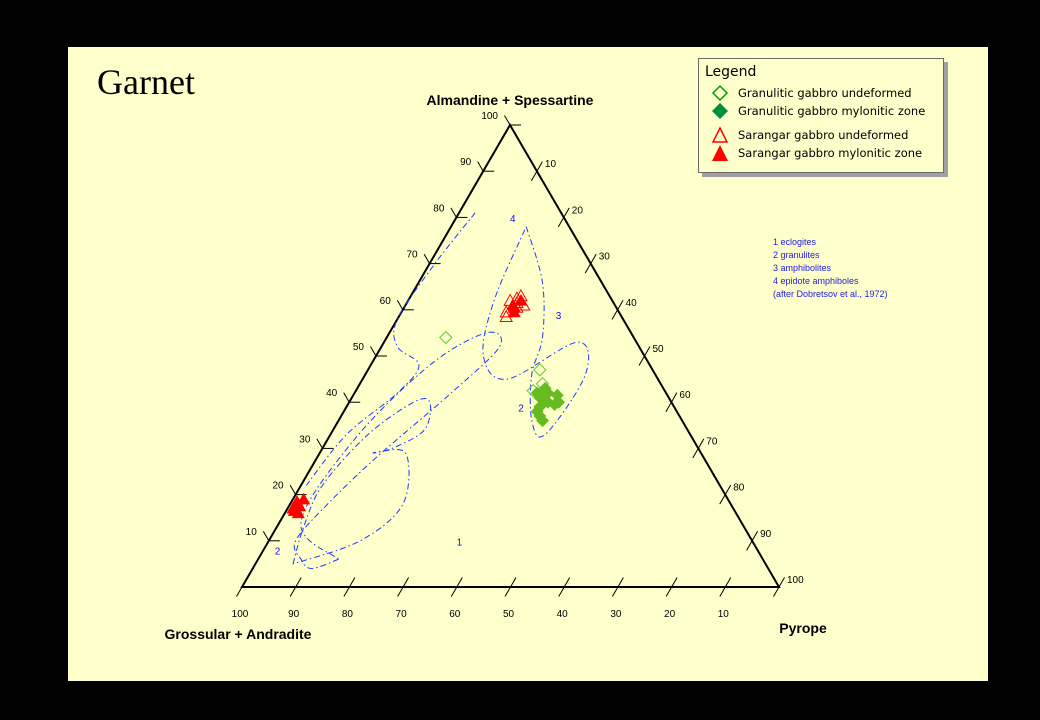 The image size is (1040, 720). I want to click on right-axis-tick-label: 10, so click(551, 164).